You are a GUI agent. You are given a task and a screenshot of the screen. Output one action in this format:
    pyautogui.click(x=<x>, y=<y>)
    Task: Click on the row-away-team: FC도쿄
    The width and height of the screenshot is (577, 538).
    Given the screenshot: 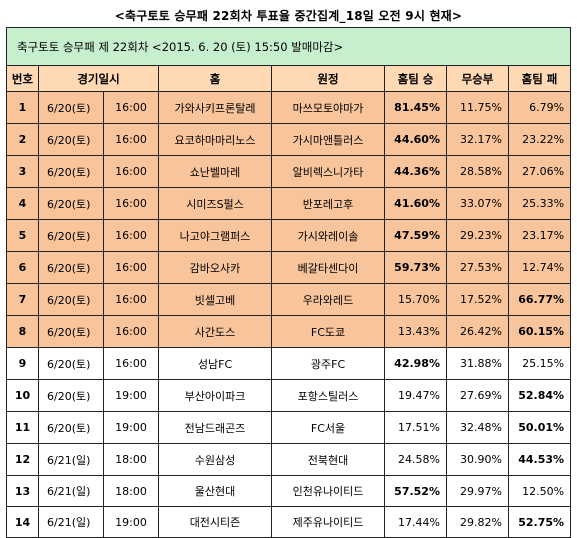 What is the action you would take?
    pyautogui.click(x=328, y=331)
    